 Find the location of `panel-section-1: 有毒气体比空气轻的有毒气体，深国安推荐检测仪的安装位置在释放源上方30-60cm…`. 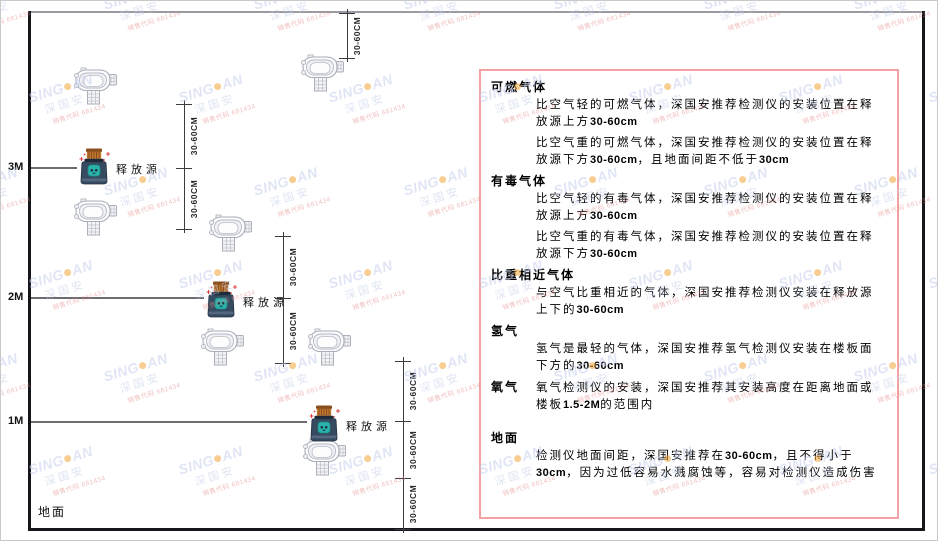

panel-section-1: 有毒气体比空气轻的有毒气体，深国安推荐检测仪的安装位置在释放源上方30-60cm… is located at coordinates (686, 217).